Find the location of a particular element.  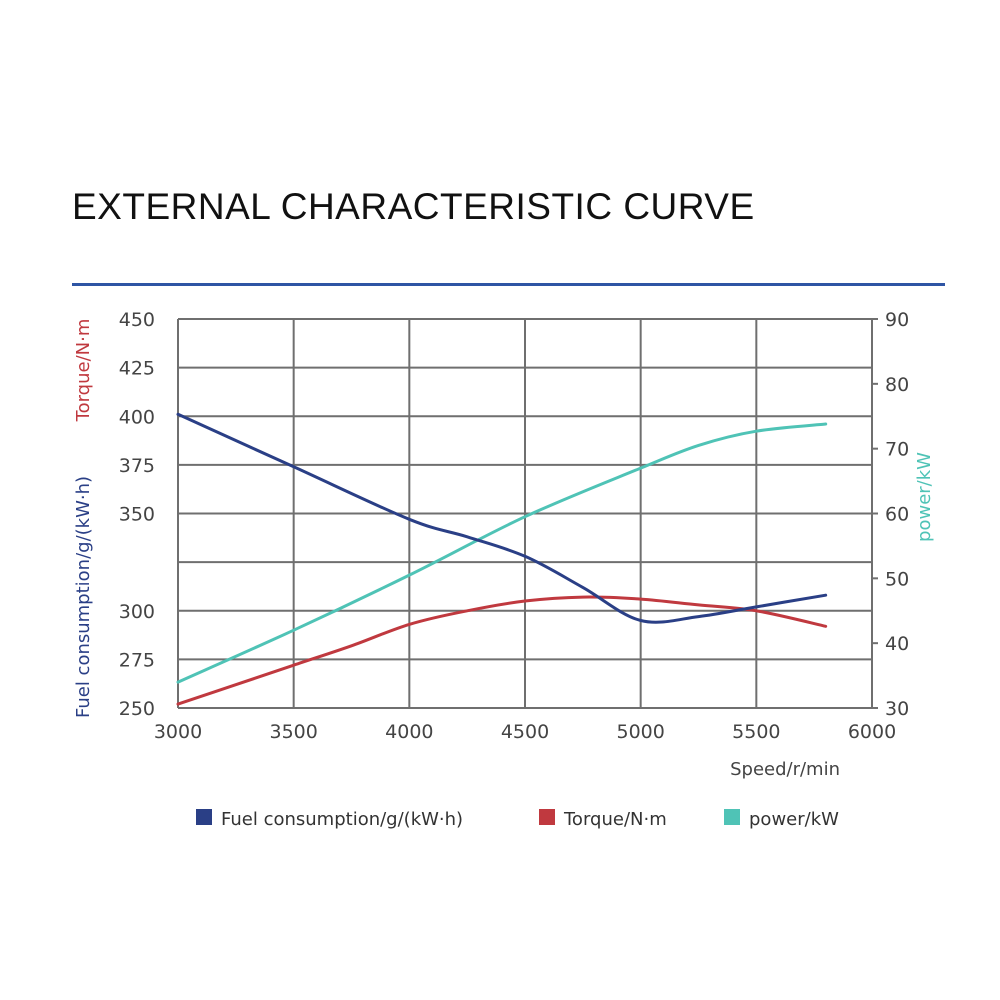

legend-label-fuel-consumption: Fuel consumption/g/(kW·h) is located at coordinates (342, 819).